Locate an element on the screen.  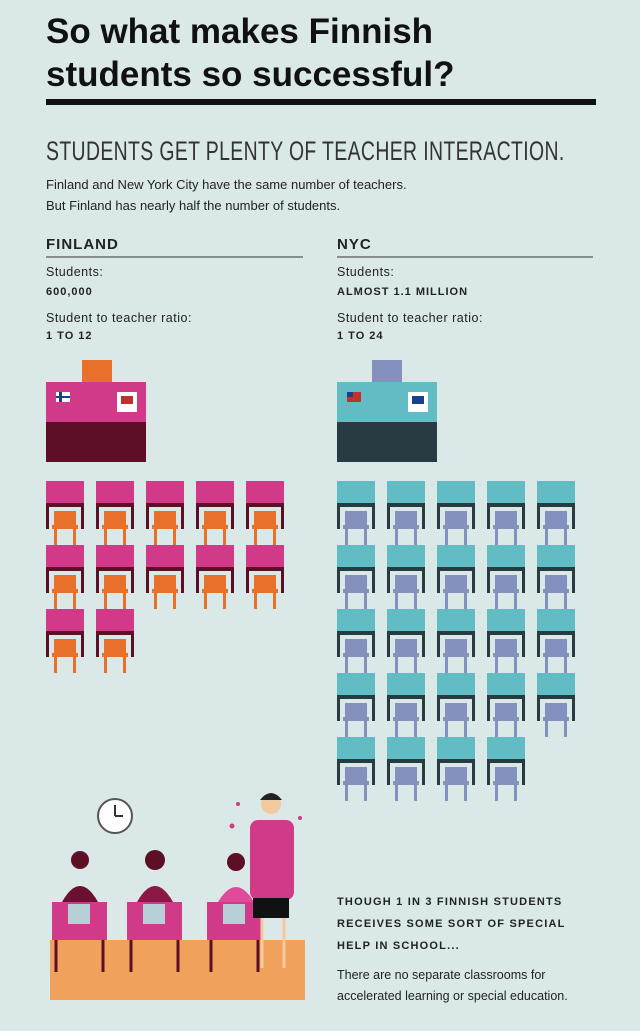
title-line: So what makes Finnish is located at coordinates (239, 31).